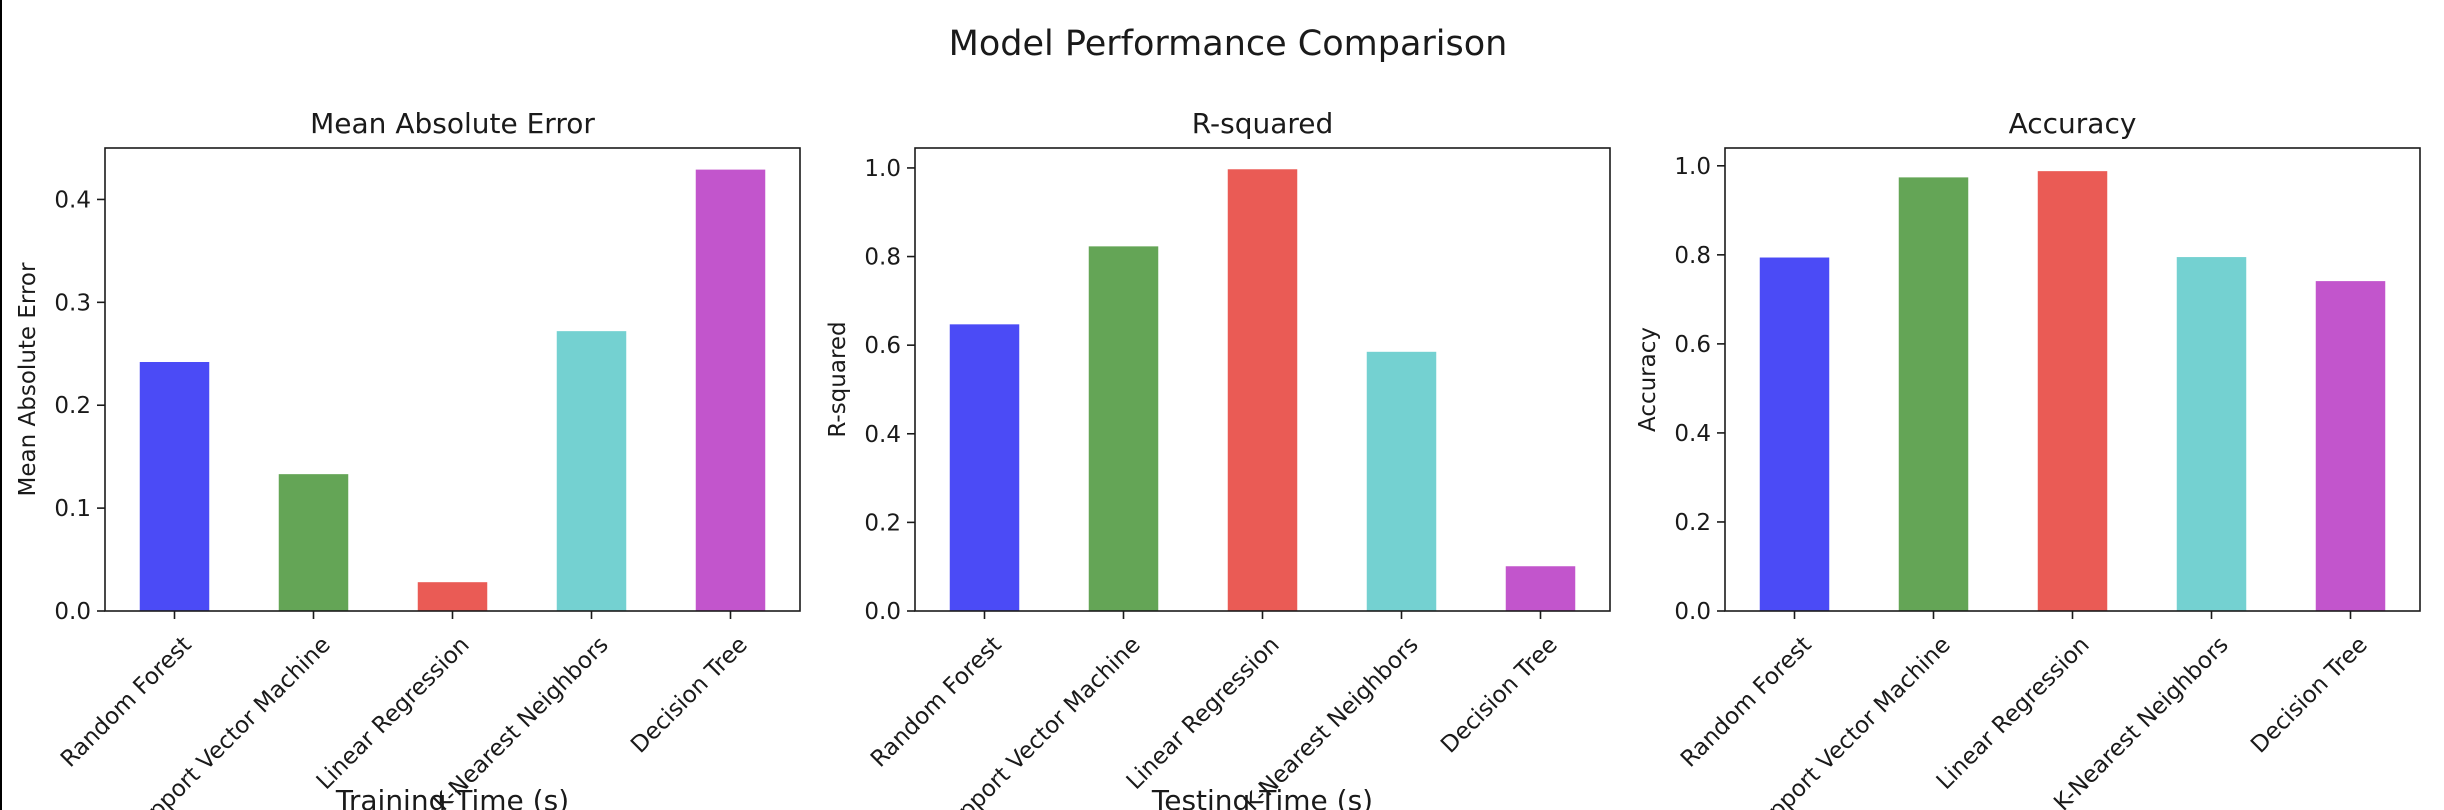 This screenshot has height=810, width=2444. What do you see at coordinates (72, 509) in the screenshot?
I see `y-tick-label: 0.1` at bounding box center [72, 509].